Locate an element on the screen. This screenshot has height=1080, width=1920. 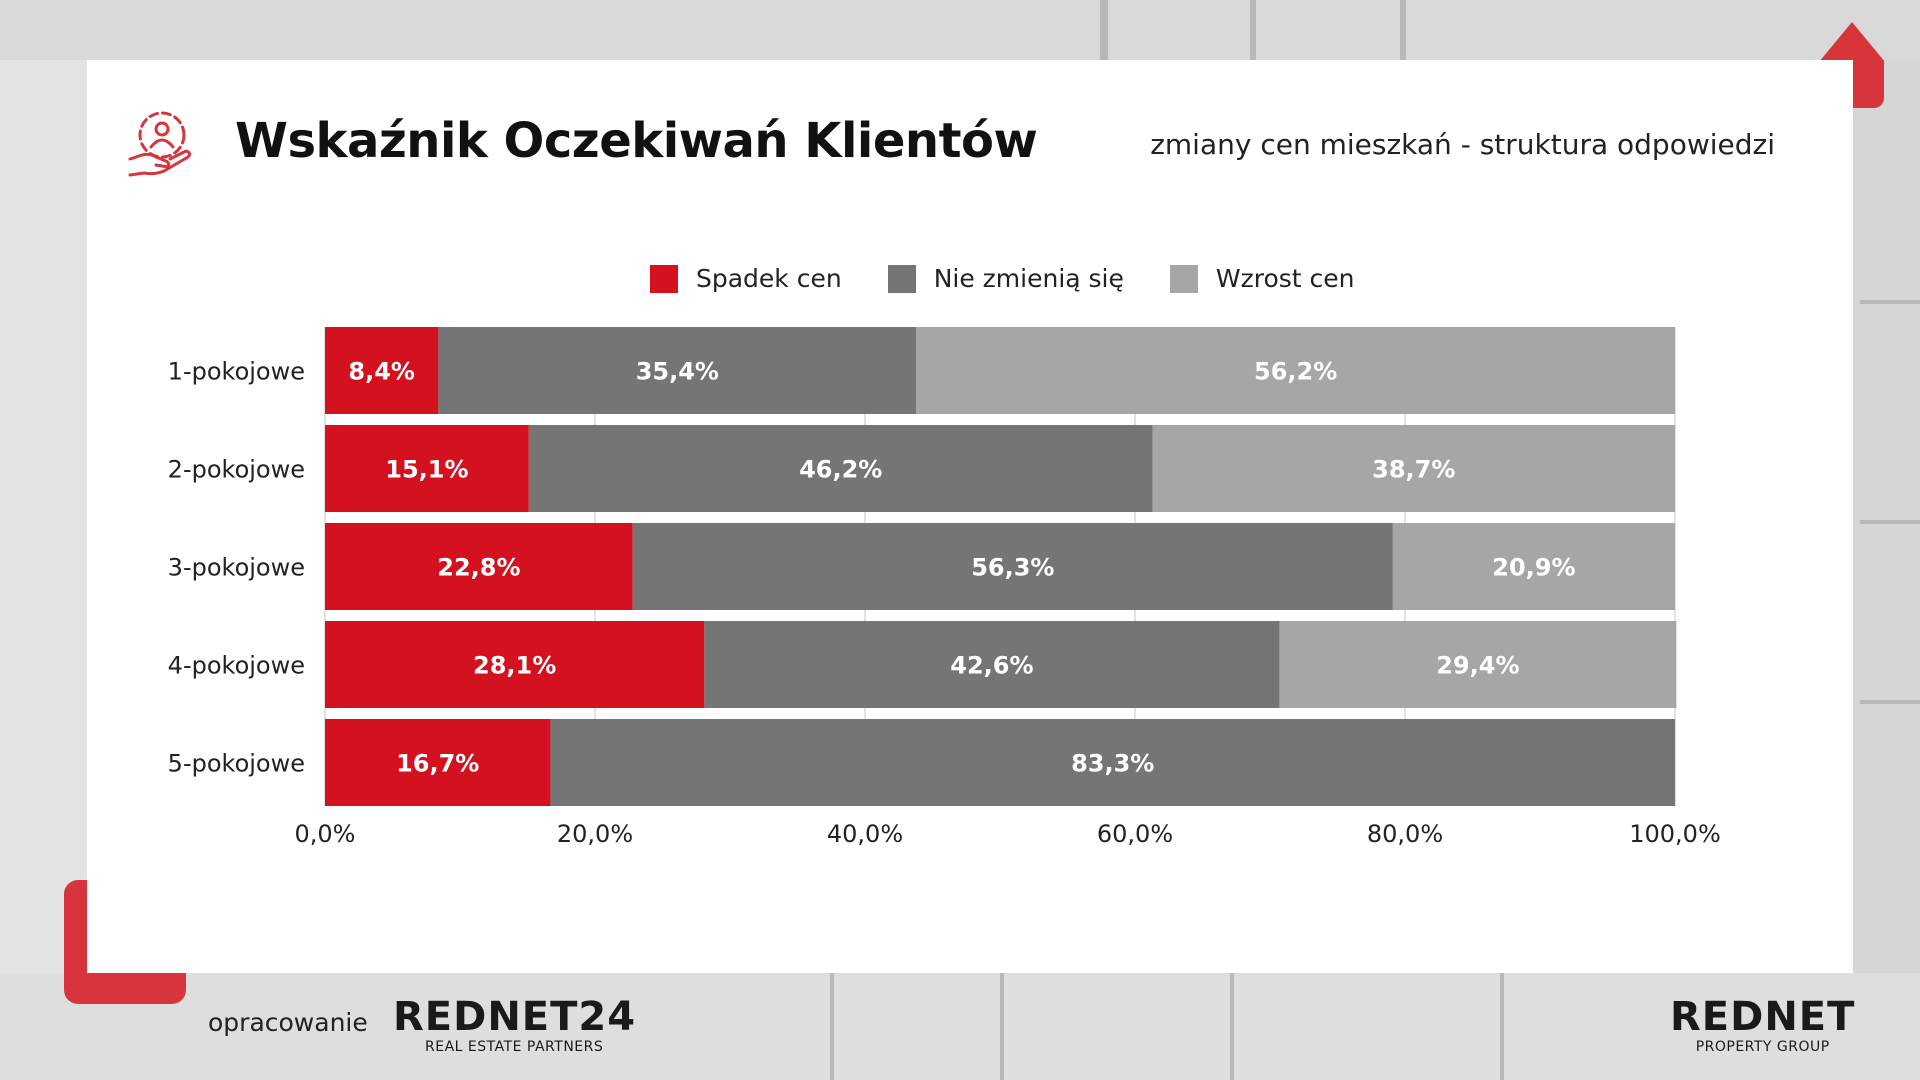
legend-label-wzrost: Wzrost cen is located at coordinates (1285, 278).